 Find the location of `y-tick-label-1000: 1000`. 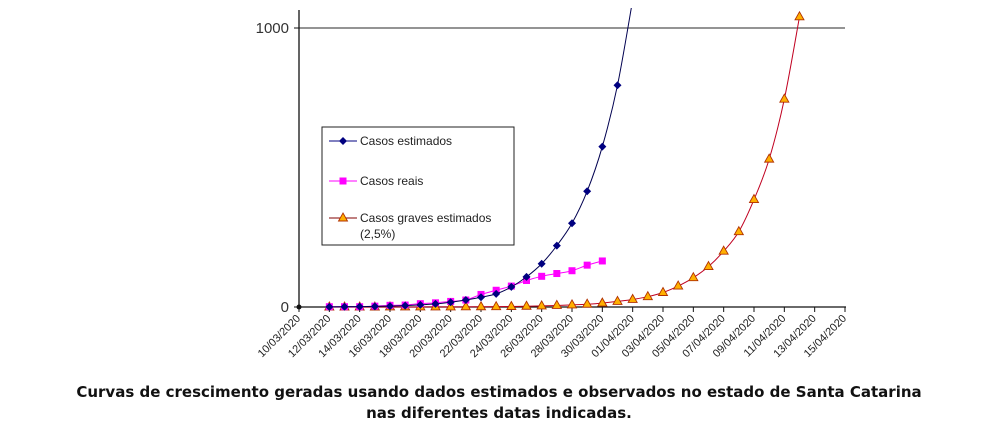

y-tick-label-1000: 1000 is located at coordinates (272, 28).